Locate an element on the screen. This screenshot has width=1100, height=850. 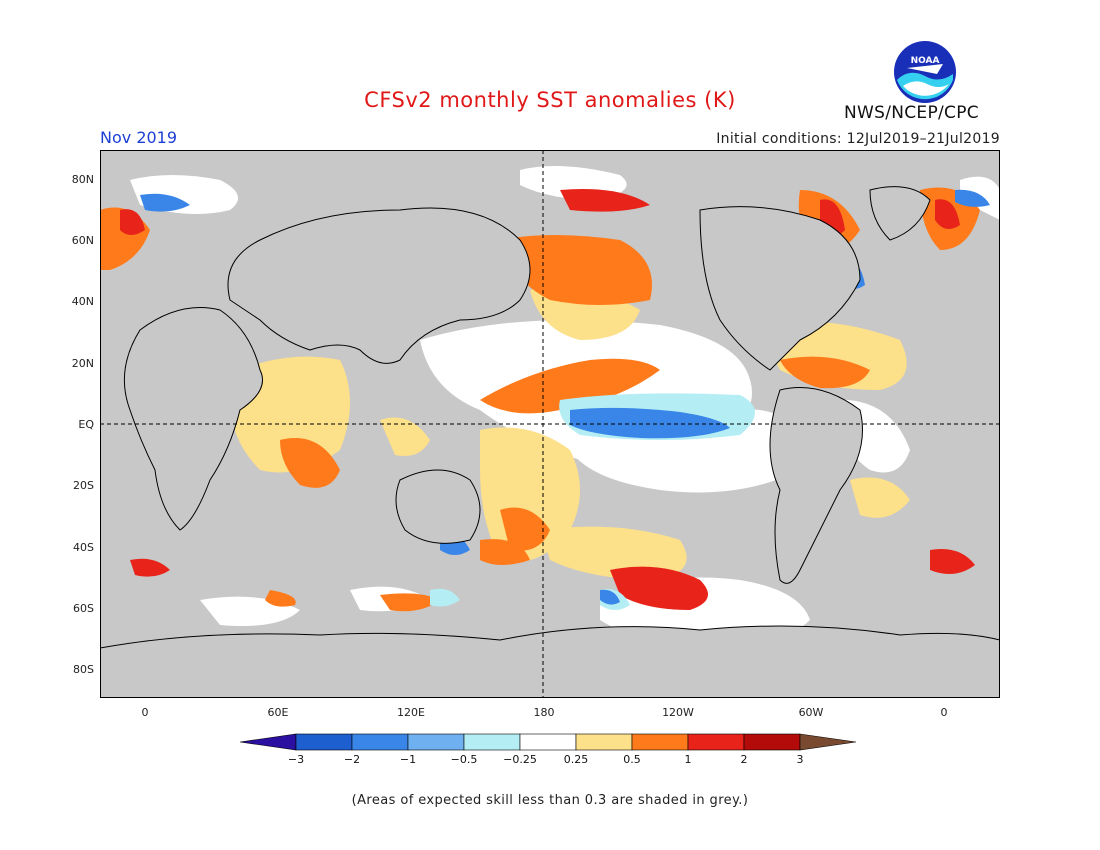
xtick-120w: 120W is located at coordinates (678, 712).